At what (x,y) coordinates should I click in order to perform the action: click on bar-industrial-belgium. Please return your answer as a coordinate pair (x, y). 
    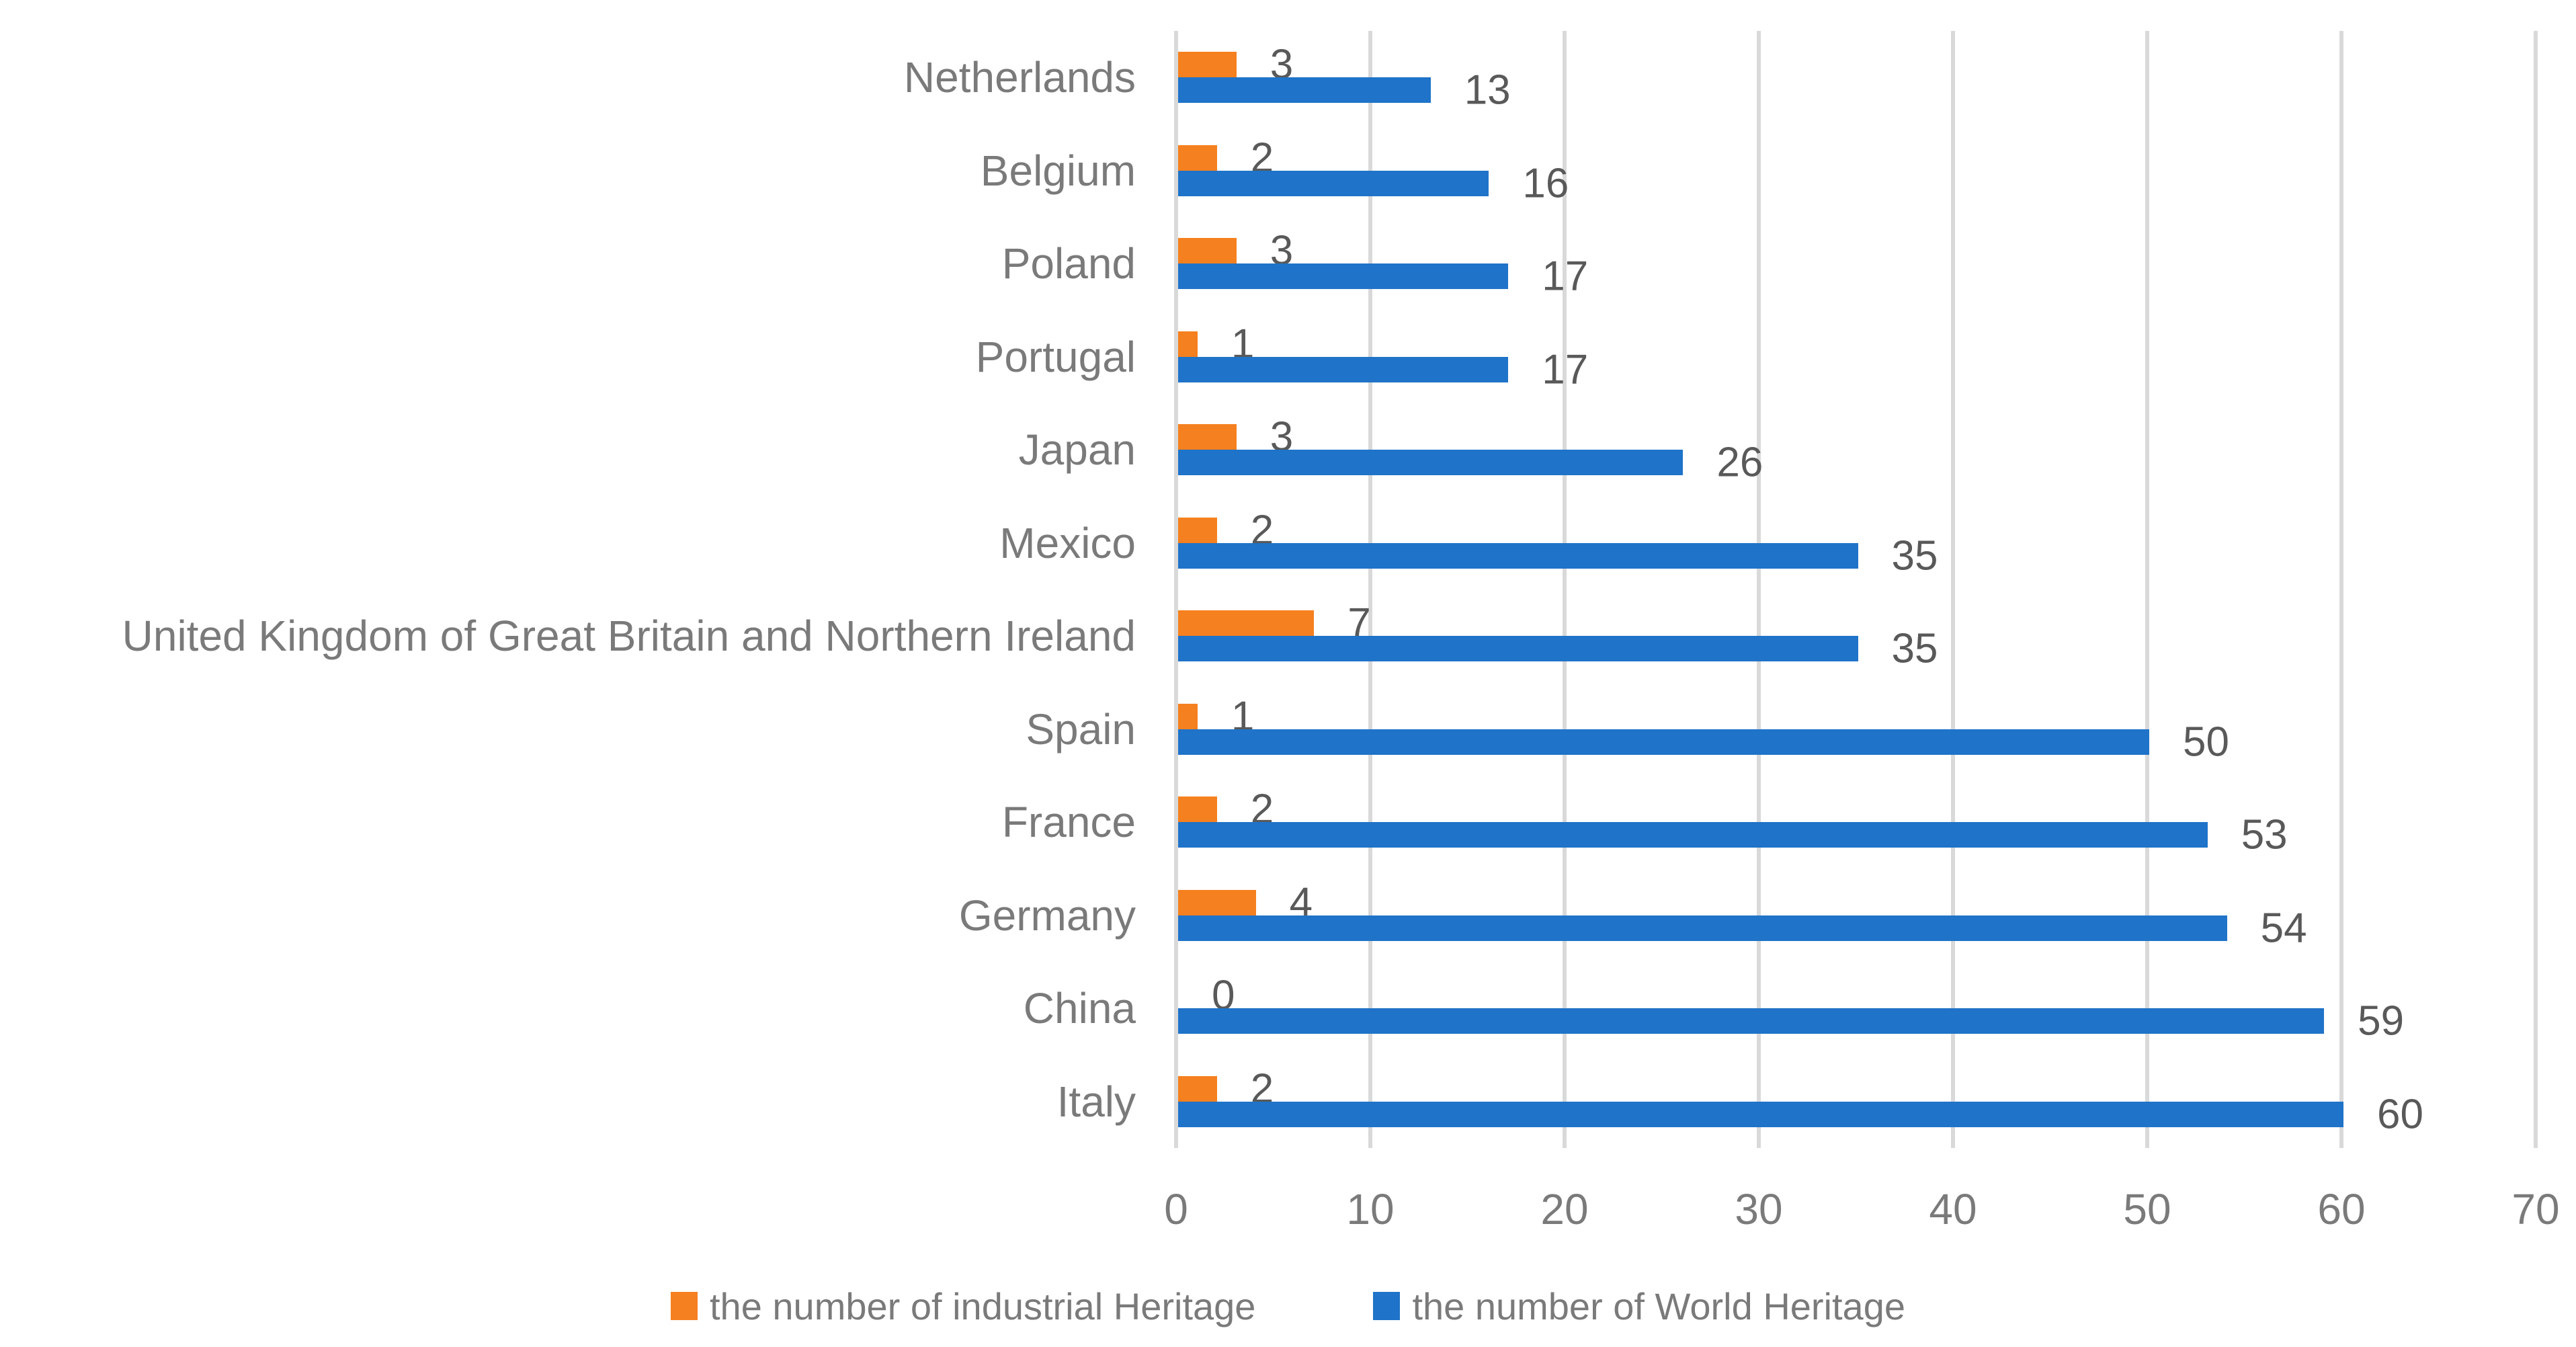
    Looking at the image, I should click on (1197, 158).